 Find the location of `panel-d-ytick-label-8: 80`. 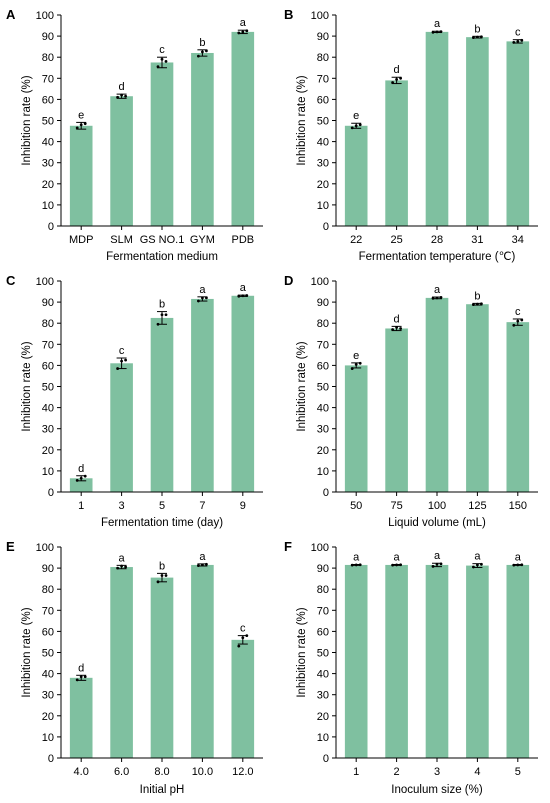

panel-d-ytick-label-8: 80 is located at coordinates (323, 324).